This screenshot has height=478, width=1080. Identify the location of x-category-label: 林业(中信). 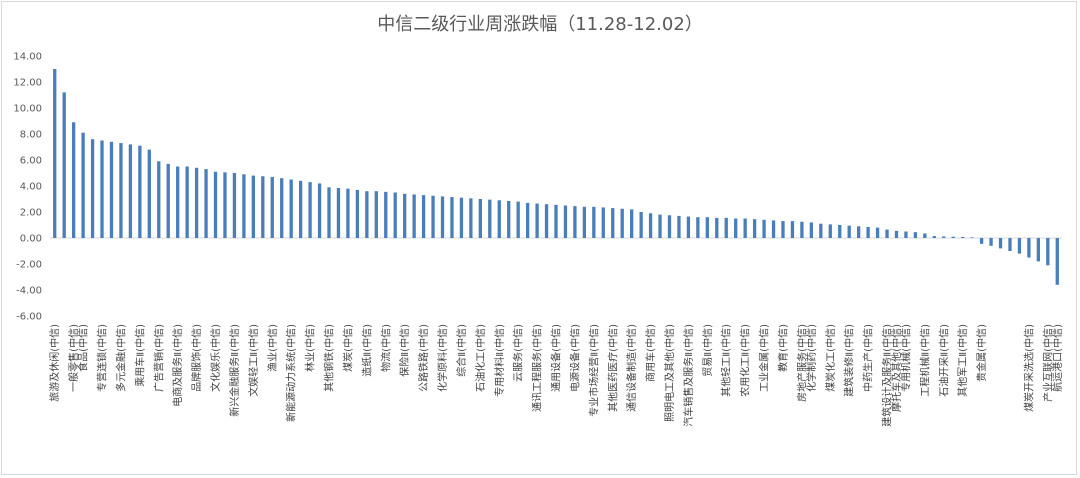
(310, 348).